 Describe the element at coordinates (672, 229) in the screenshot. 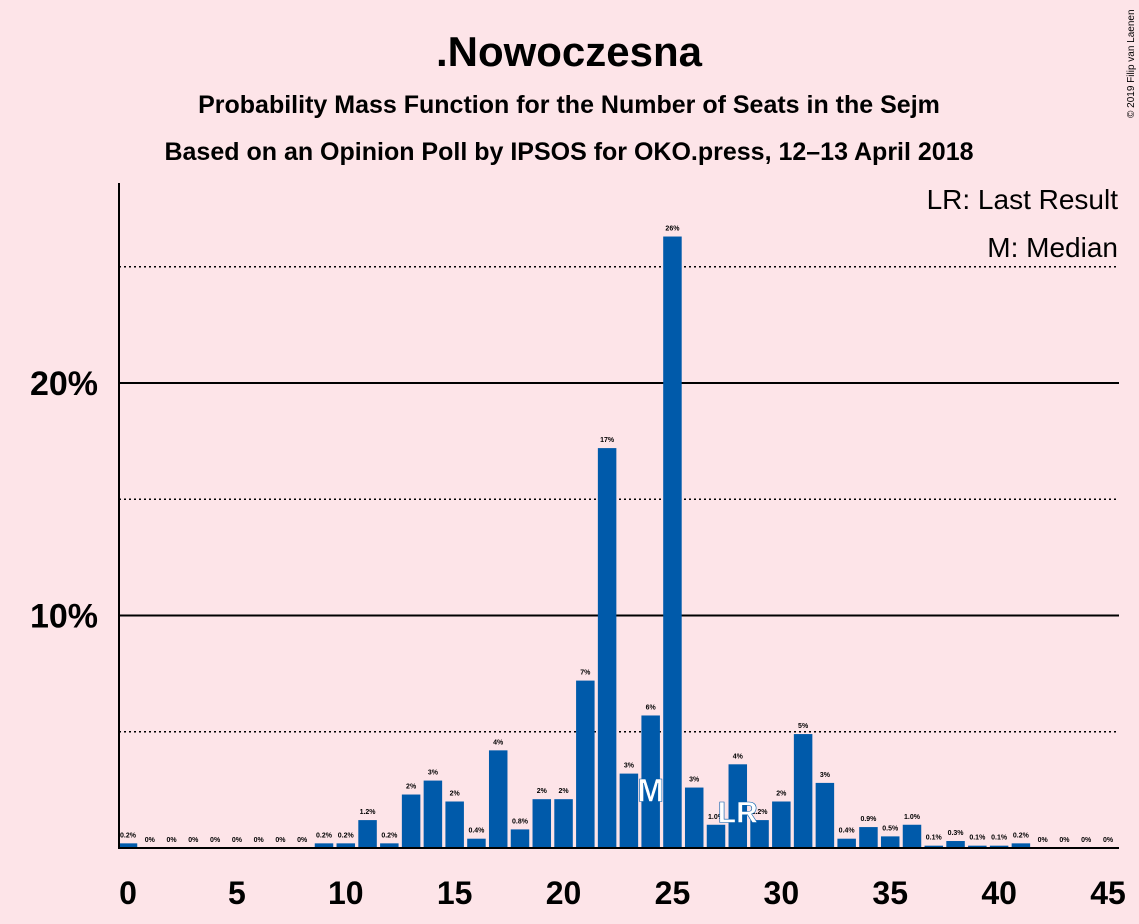

I see `value-label-seat-25: 26%` at that location.